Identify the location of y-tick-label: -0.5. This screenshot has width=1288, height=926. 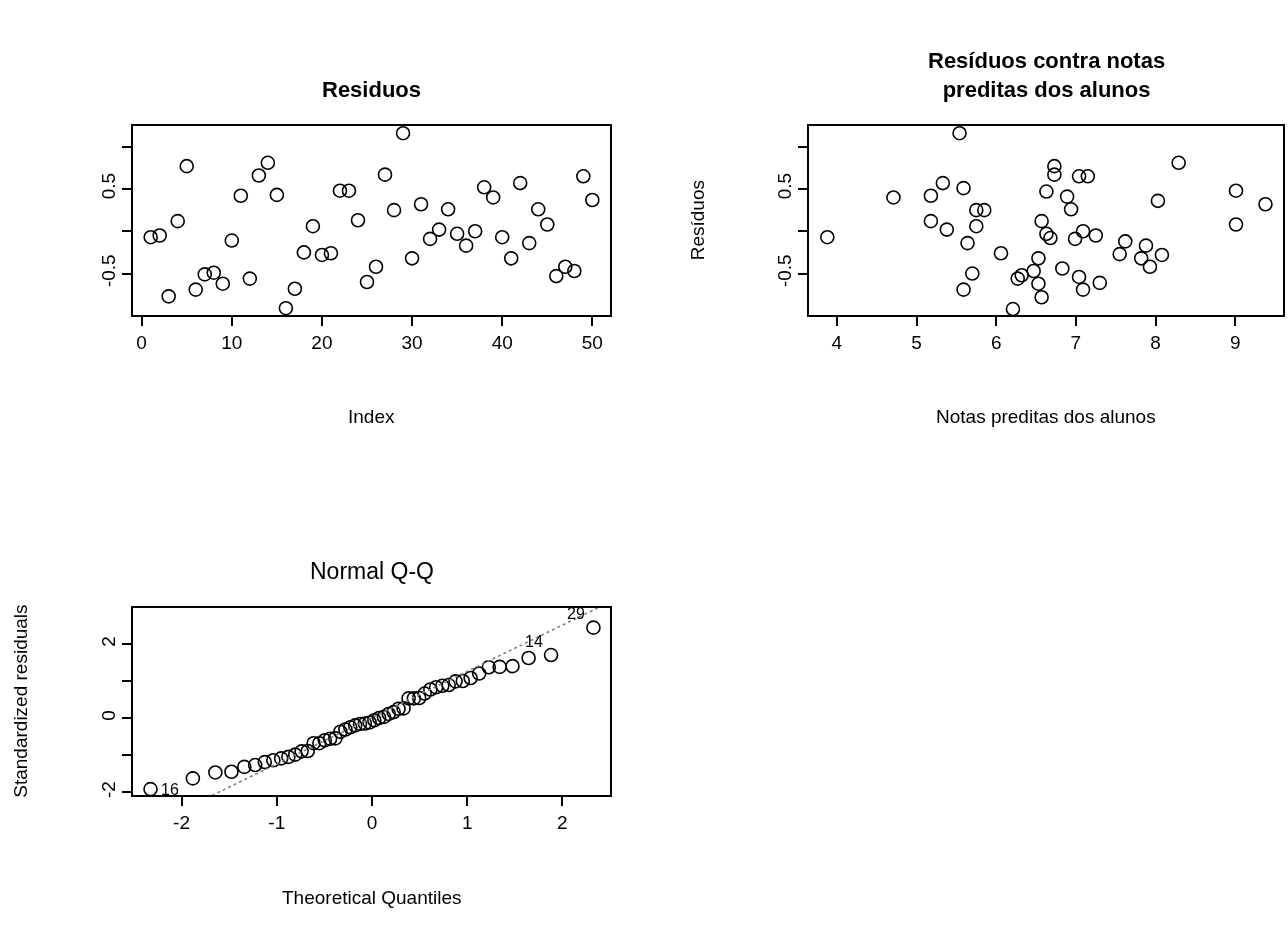
(784, 271).